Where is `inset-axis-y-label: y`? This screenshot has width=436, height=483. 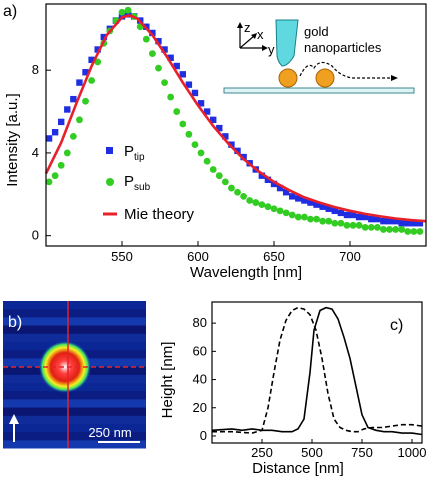 inset-axis-y-label: y is located at coordinates (271, 49).